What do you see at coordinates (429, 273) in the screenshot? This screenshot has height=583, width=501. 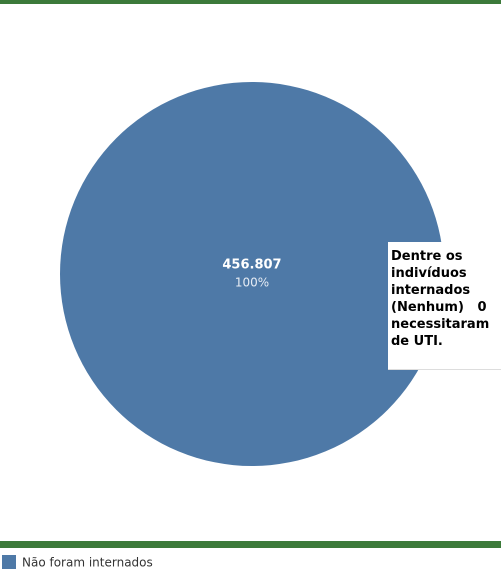 I see `annotation-line: indivíduos` at bounding box center [429, 273].